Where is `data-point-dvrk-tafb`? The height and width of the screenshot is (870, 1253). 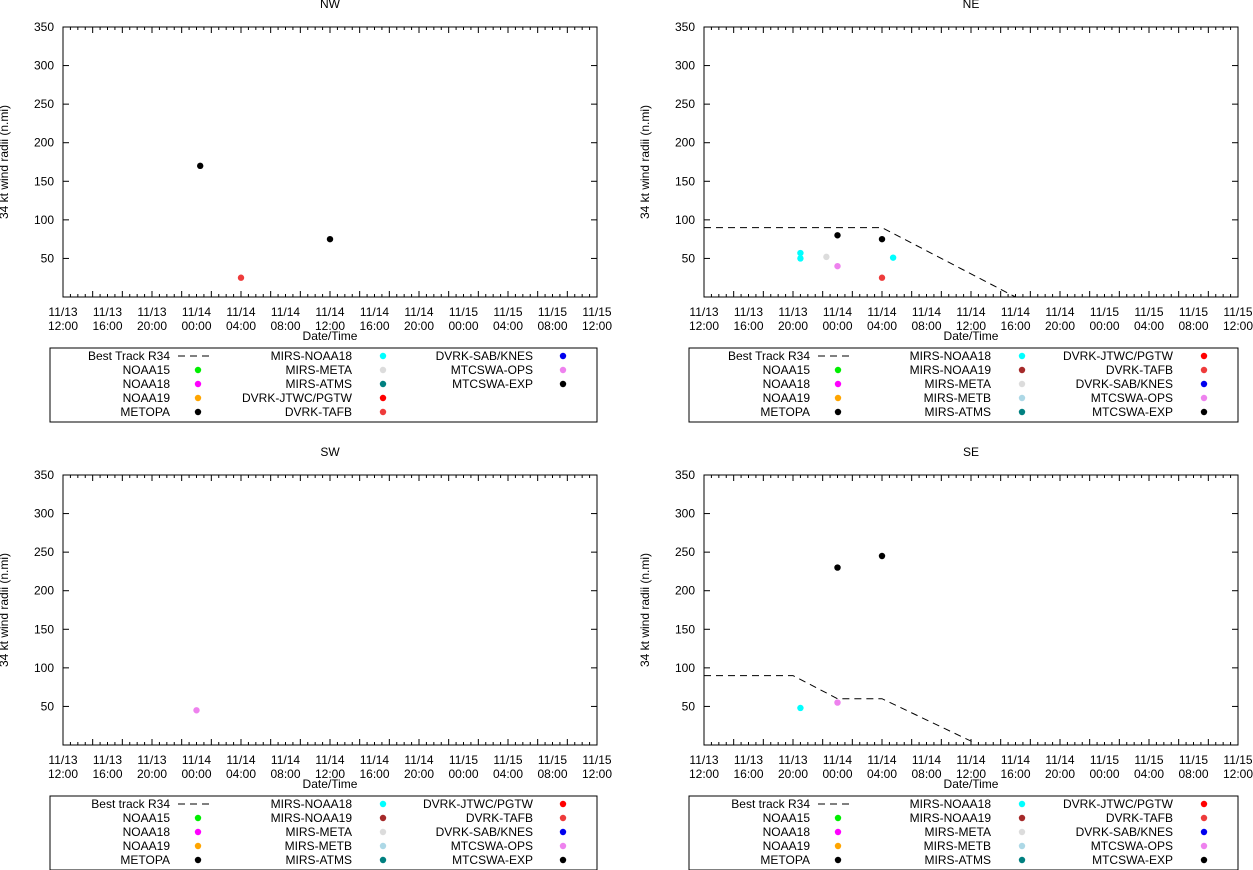
data-point-dvrk-tafb is located at coordinates (241, 277).